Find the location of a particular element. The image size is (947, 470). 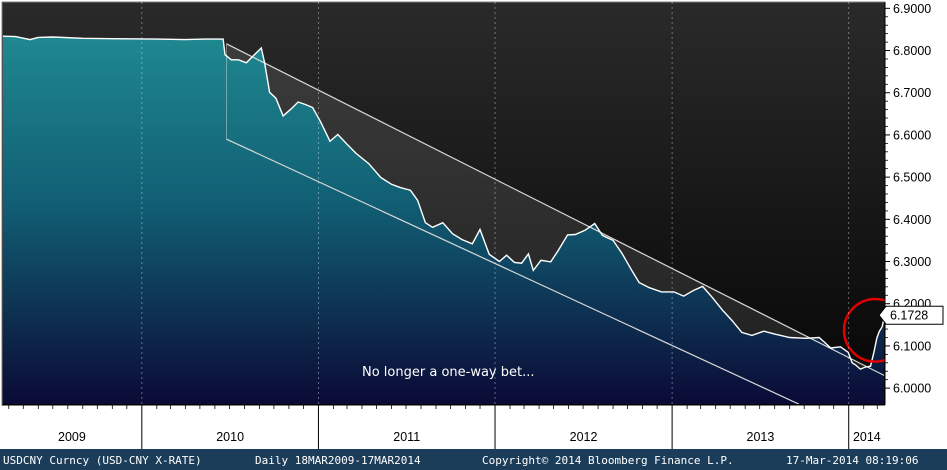

footer-timestamp: 17-Mar-2014 08:19:06 is located at coordinates (852, 460).